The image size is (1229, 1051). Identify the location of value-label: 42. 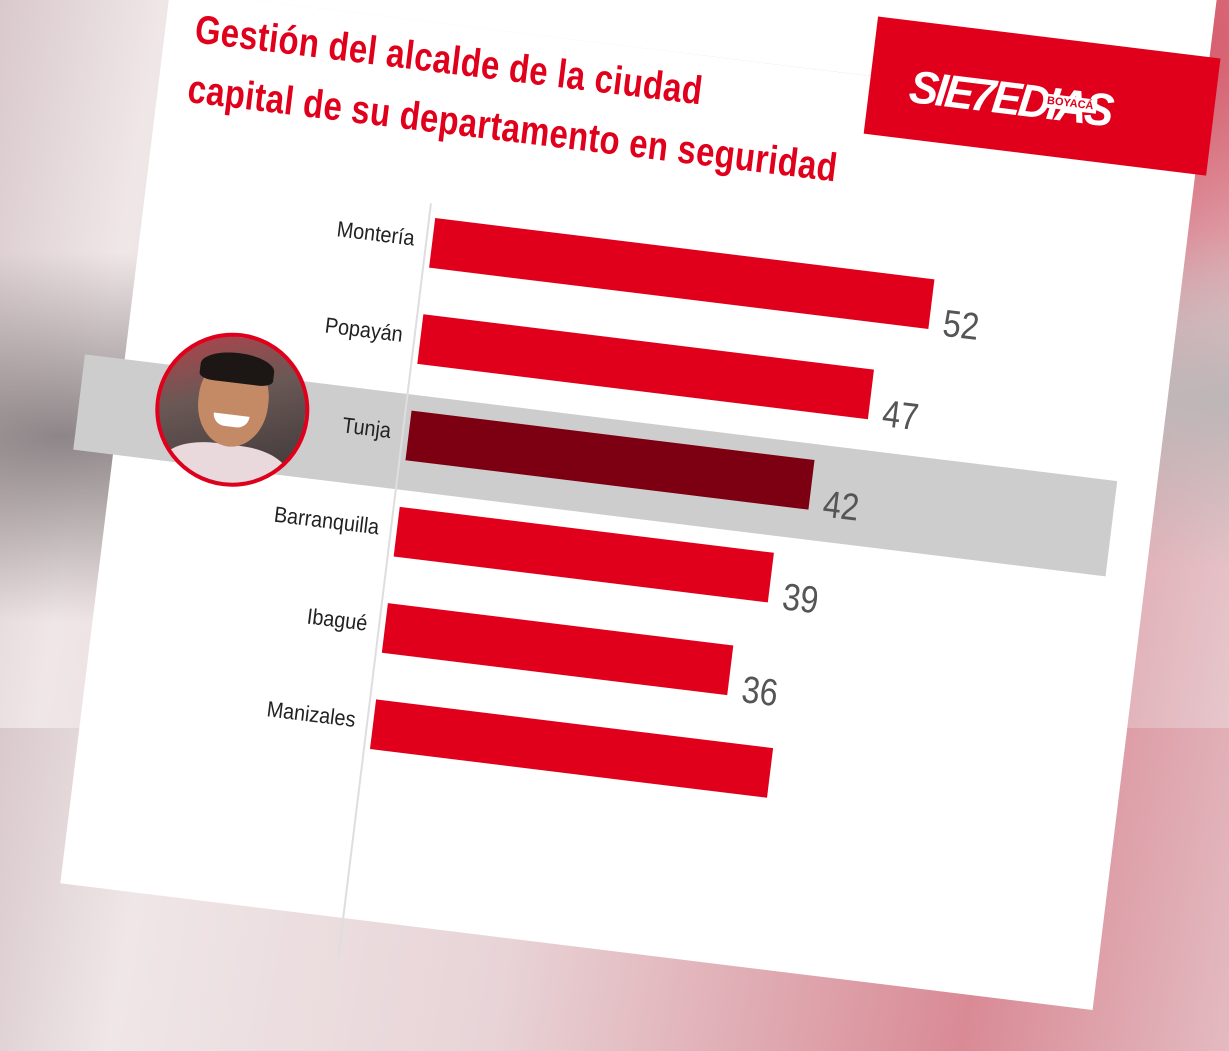
(841, 506).